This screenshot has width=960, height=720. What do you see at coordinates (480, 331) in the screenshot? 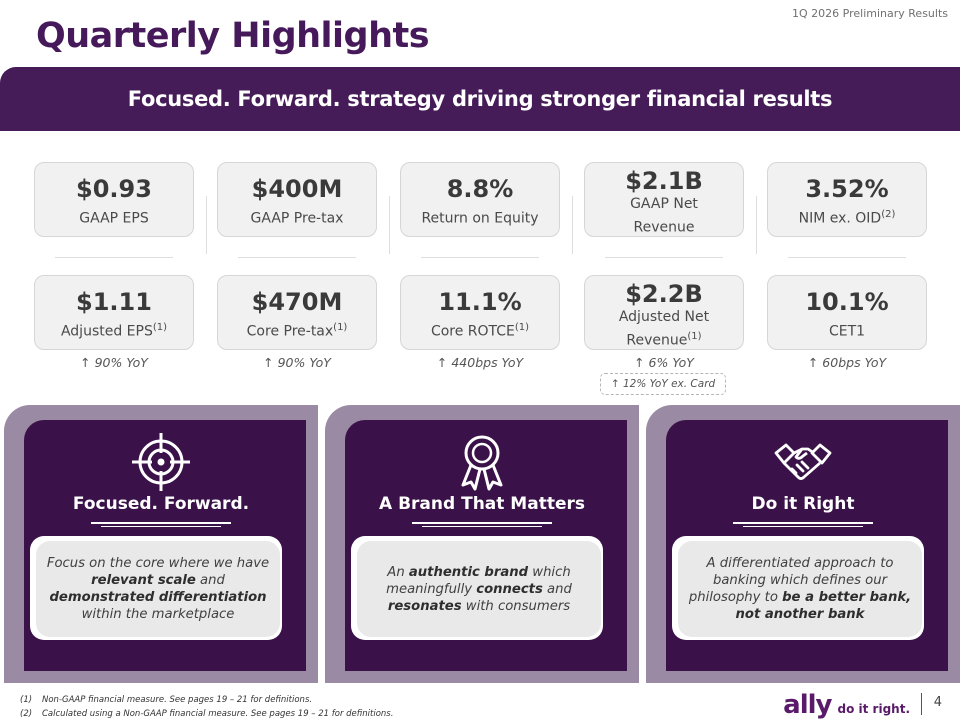
I see `metric-label: Core ROTCE(1)` at bounding box center [480, 331].